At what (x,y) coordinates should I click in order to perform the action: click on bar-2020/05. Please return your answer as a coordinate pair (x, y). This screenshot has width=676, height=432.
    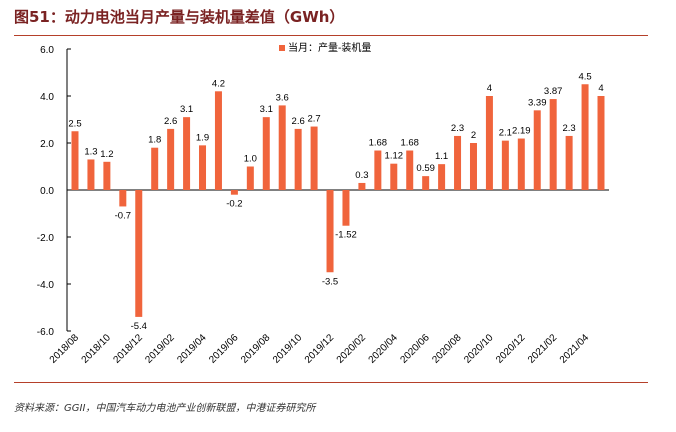
    Looking at the image, I should click on (410, 170).